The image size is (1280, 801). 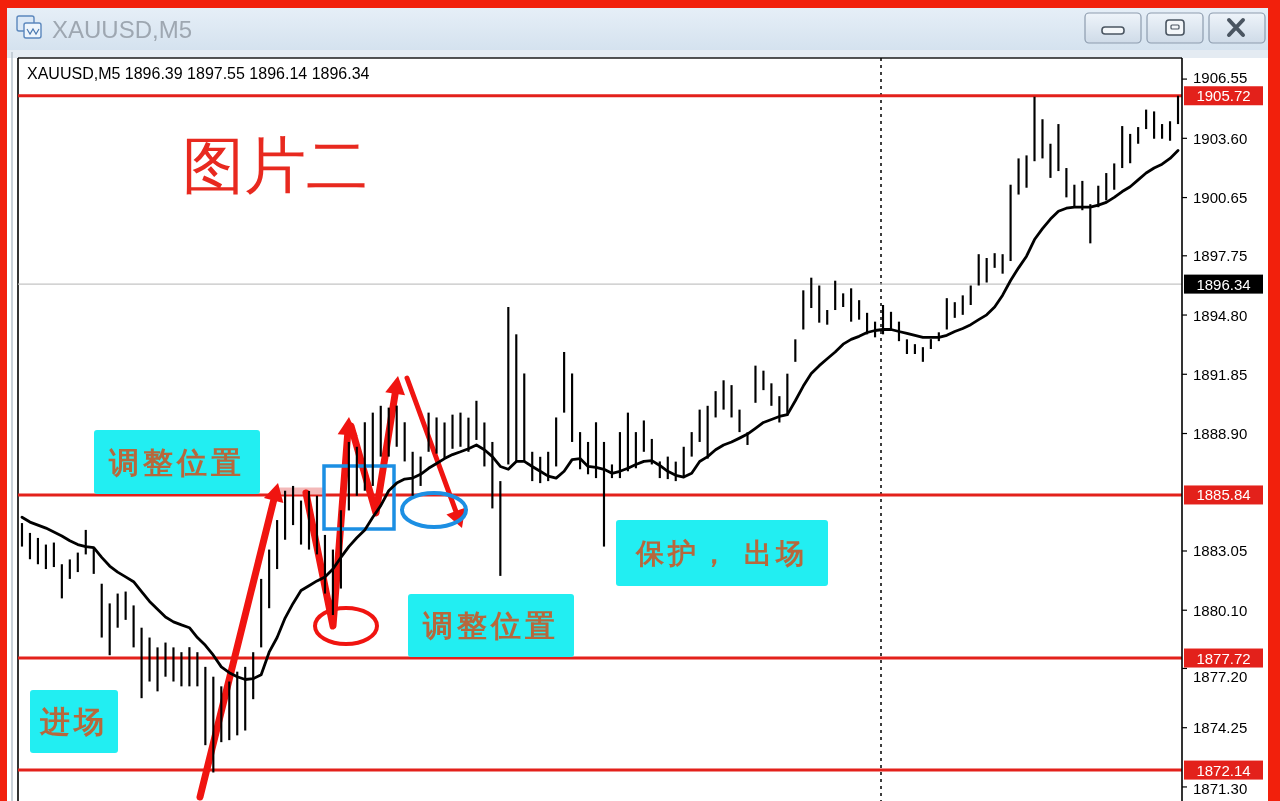 What do you see at coordinates (122, 29) in the screenshot?
I see `title: XAUUSD,M5` at bounding box center [122, 29].